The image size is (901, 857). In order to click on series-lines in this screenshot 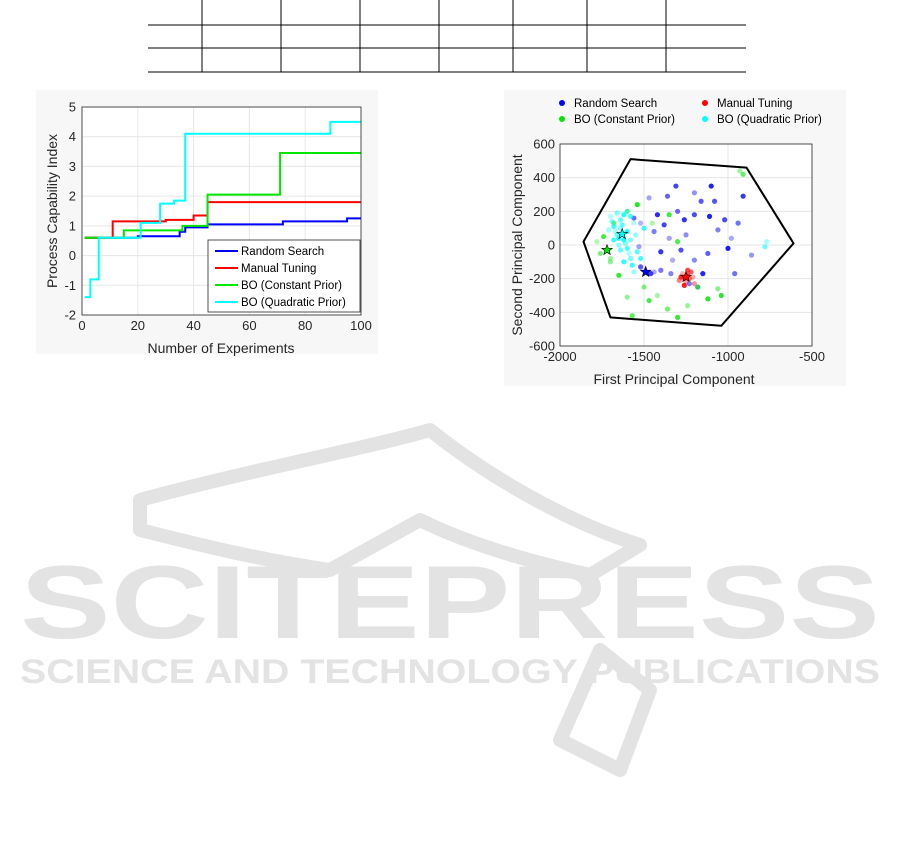, I will do `click(222, 209)`.